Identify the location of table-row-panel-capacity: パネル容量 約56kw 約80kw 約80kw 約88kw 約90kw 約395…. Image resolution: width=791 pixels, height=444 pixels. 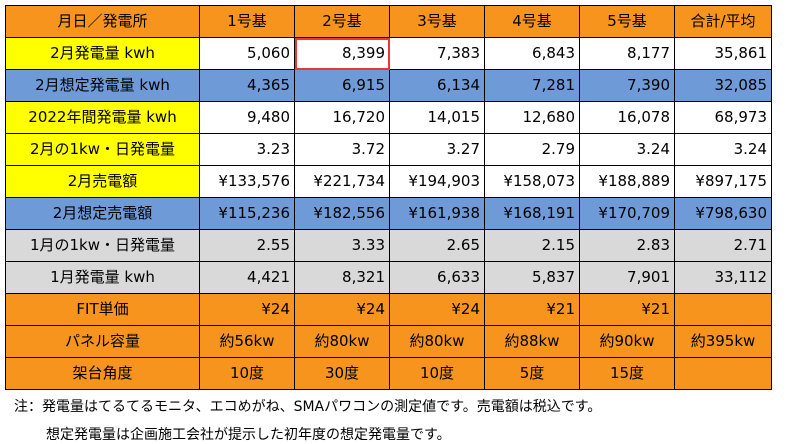
(388, 341).